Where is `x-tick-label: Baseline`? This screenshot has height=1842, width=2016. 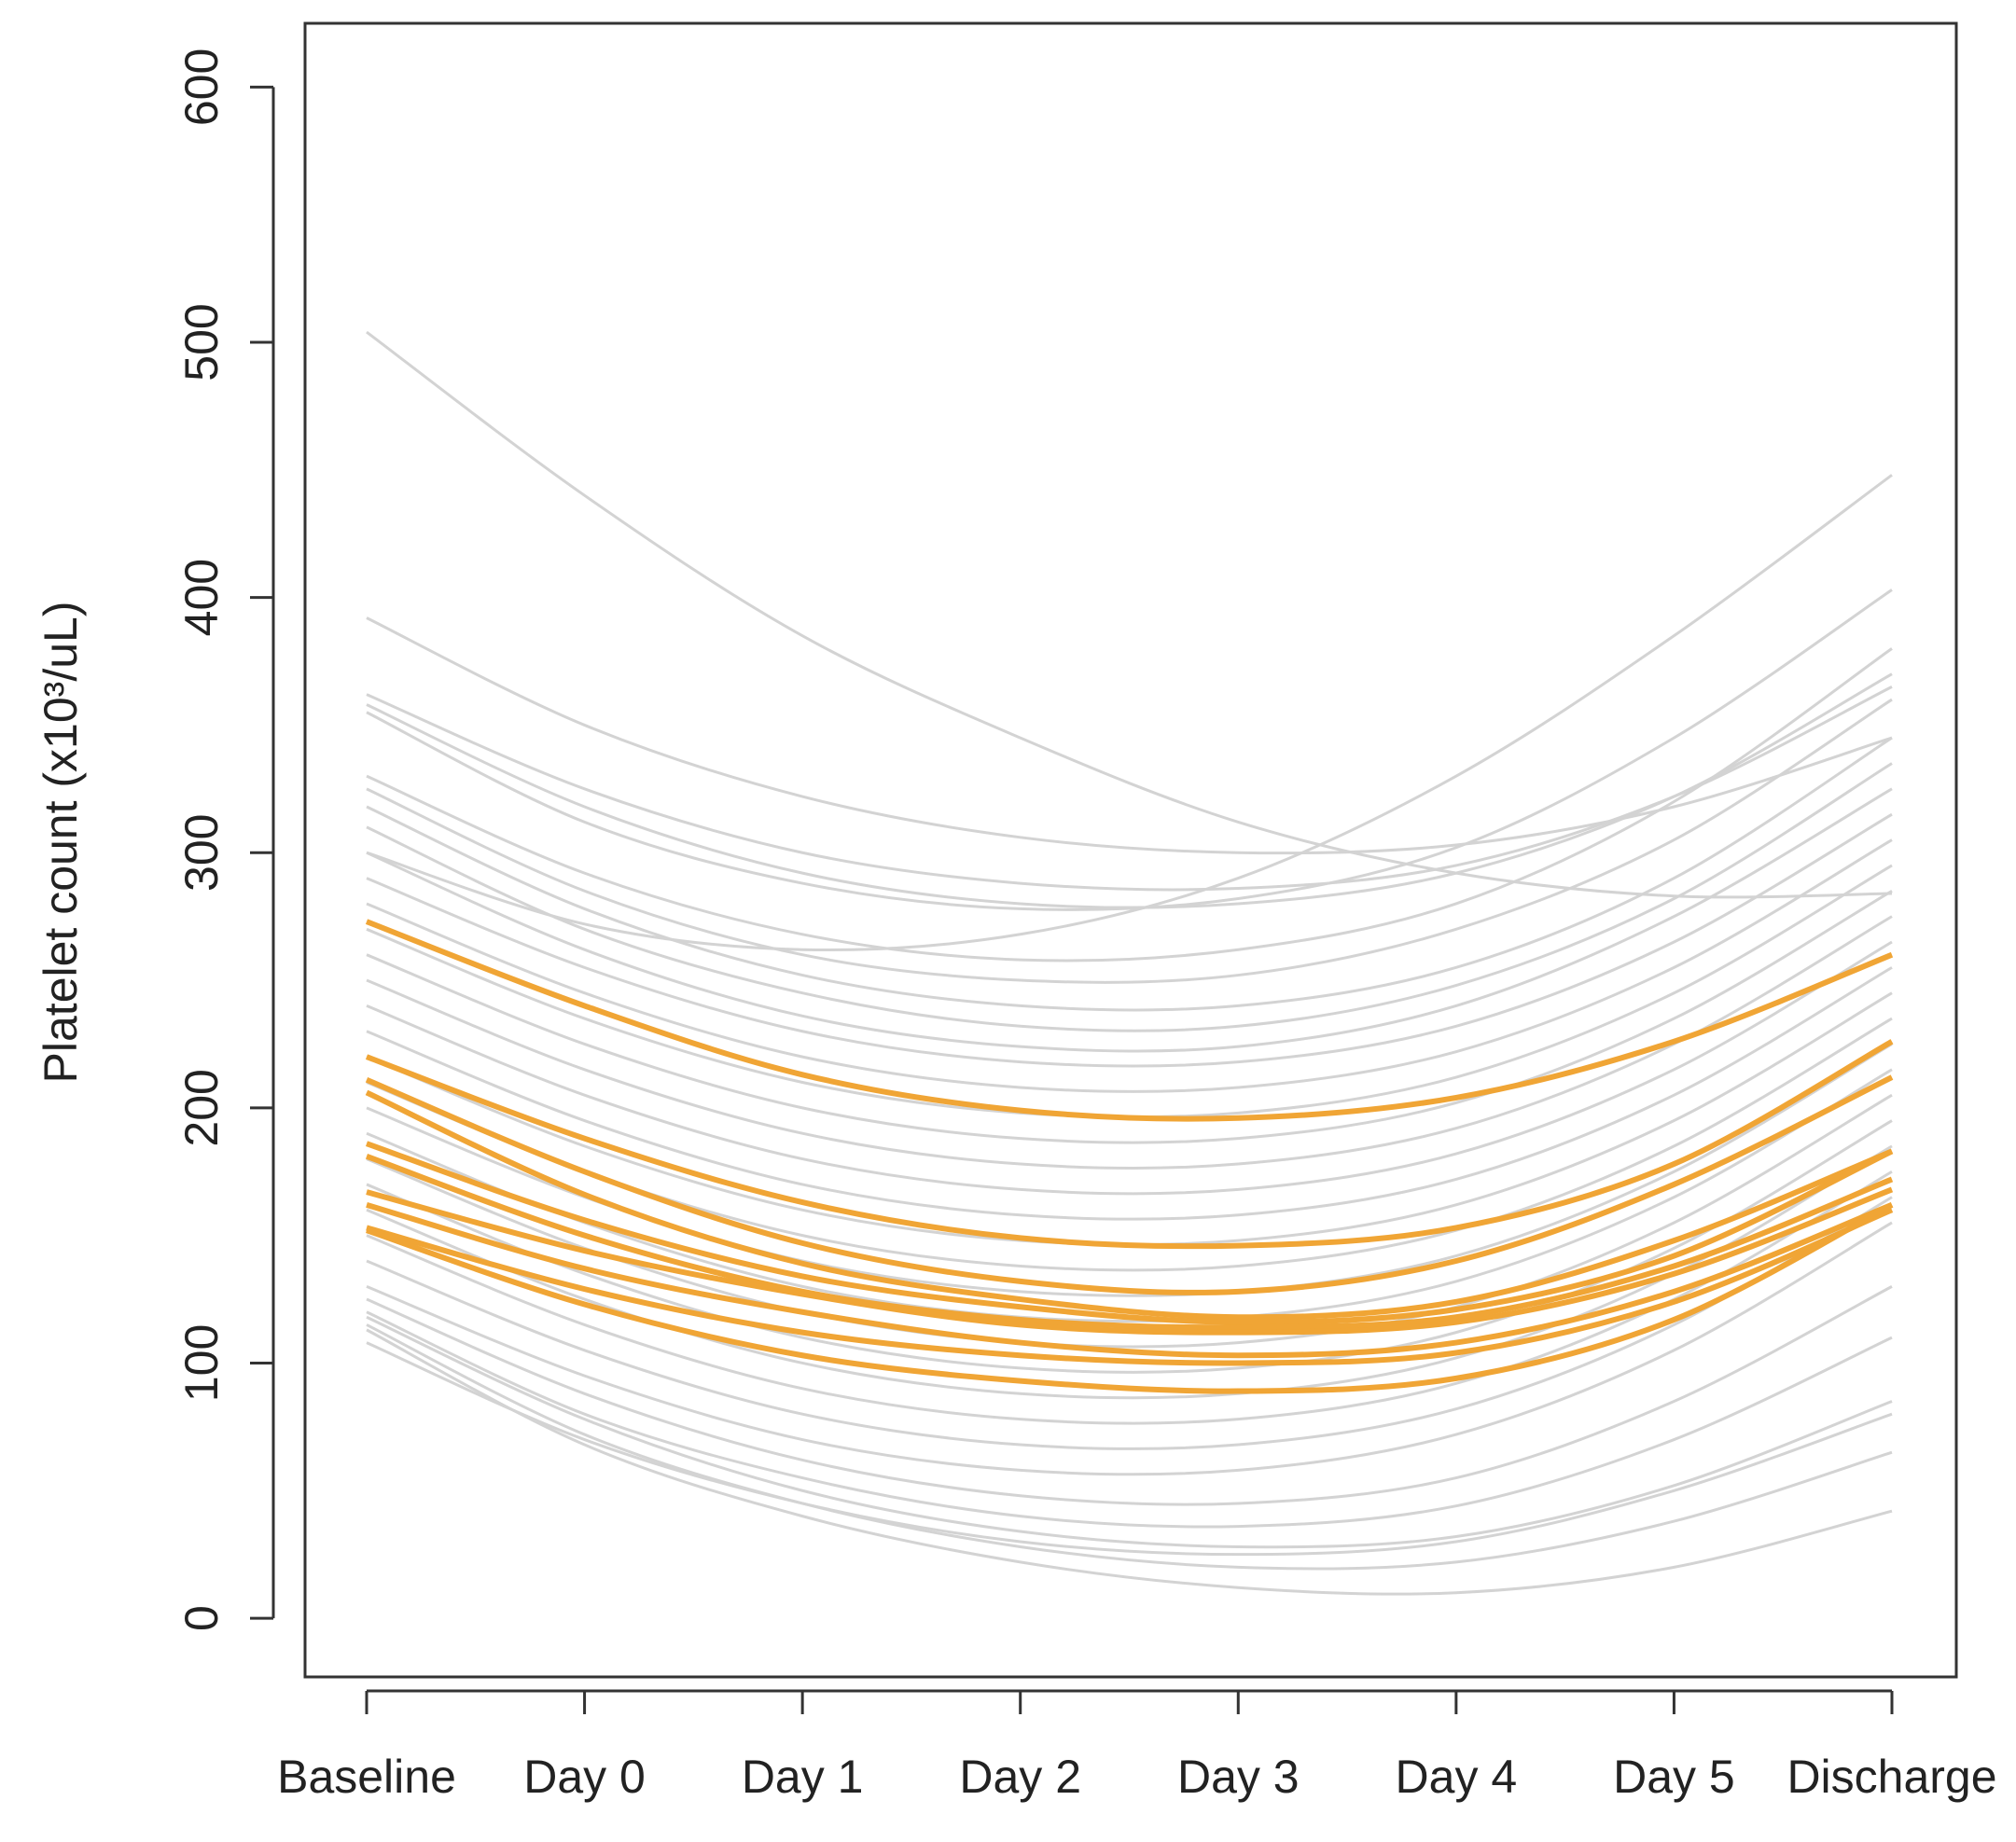
x-tick-label: Baseline is located at coordinates (367, 1777).